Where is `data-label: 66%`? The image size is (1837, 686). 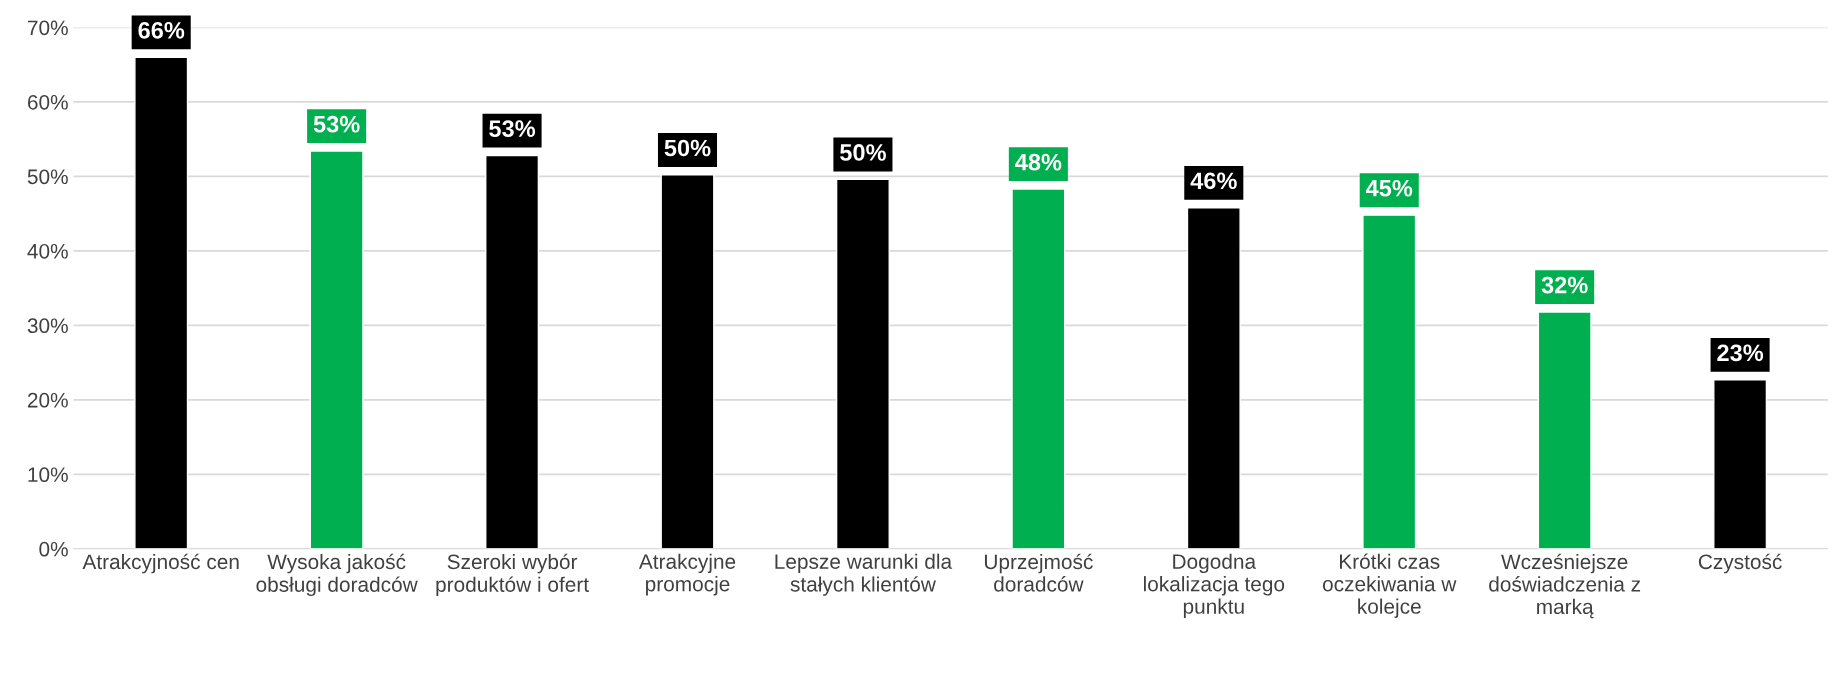
data-label: 66% is located at coordinates (161, 30).